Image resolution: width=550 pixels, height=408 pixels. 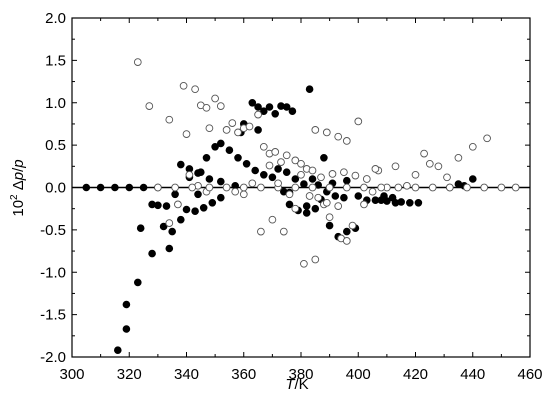 I want to click on y-axis-label: 102 Δp/p, so click(x=18, y=187).